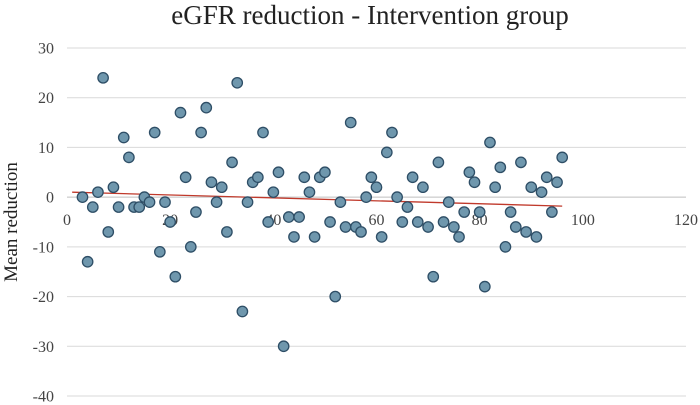 The height and width of the screenshot is (405, 700). Describe the element at coordinates (43, 247) in the screenshot. I see `y-tick-label: -10` at that location.